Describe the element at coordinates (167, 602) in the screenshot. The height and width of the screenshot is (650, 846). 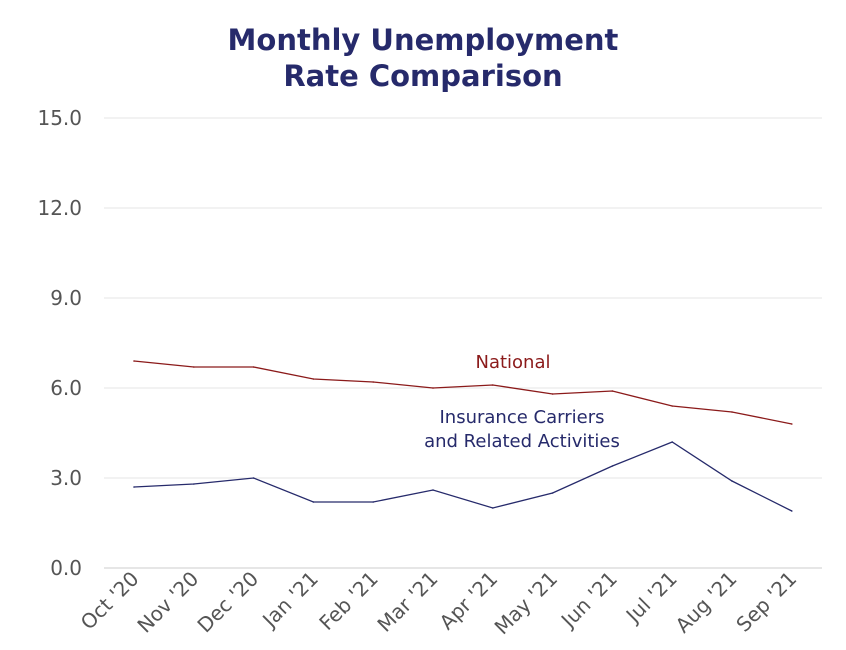
I see `x-tick-label: Nov '20` at that location.